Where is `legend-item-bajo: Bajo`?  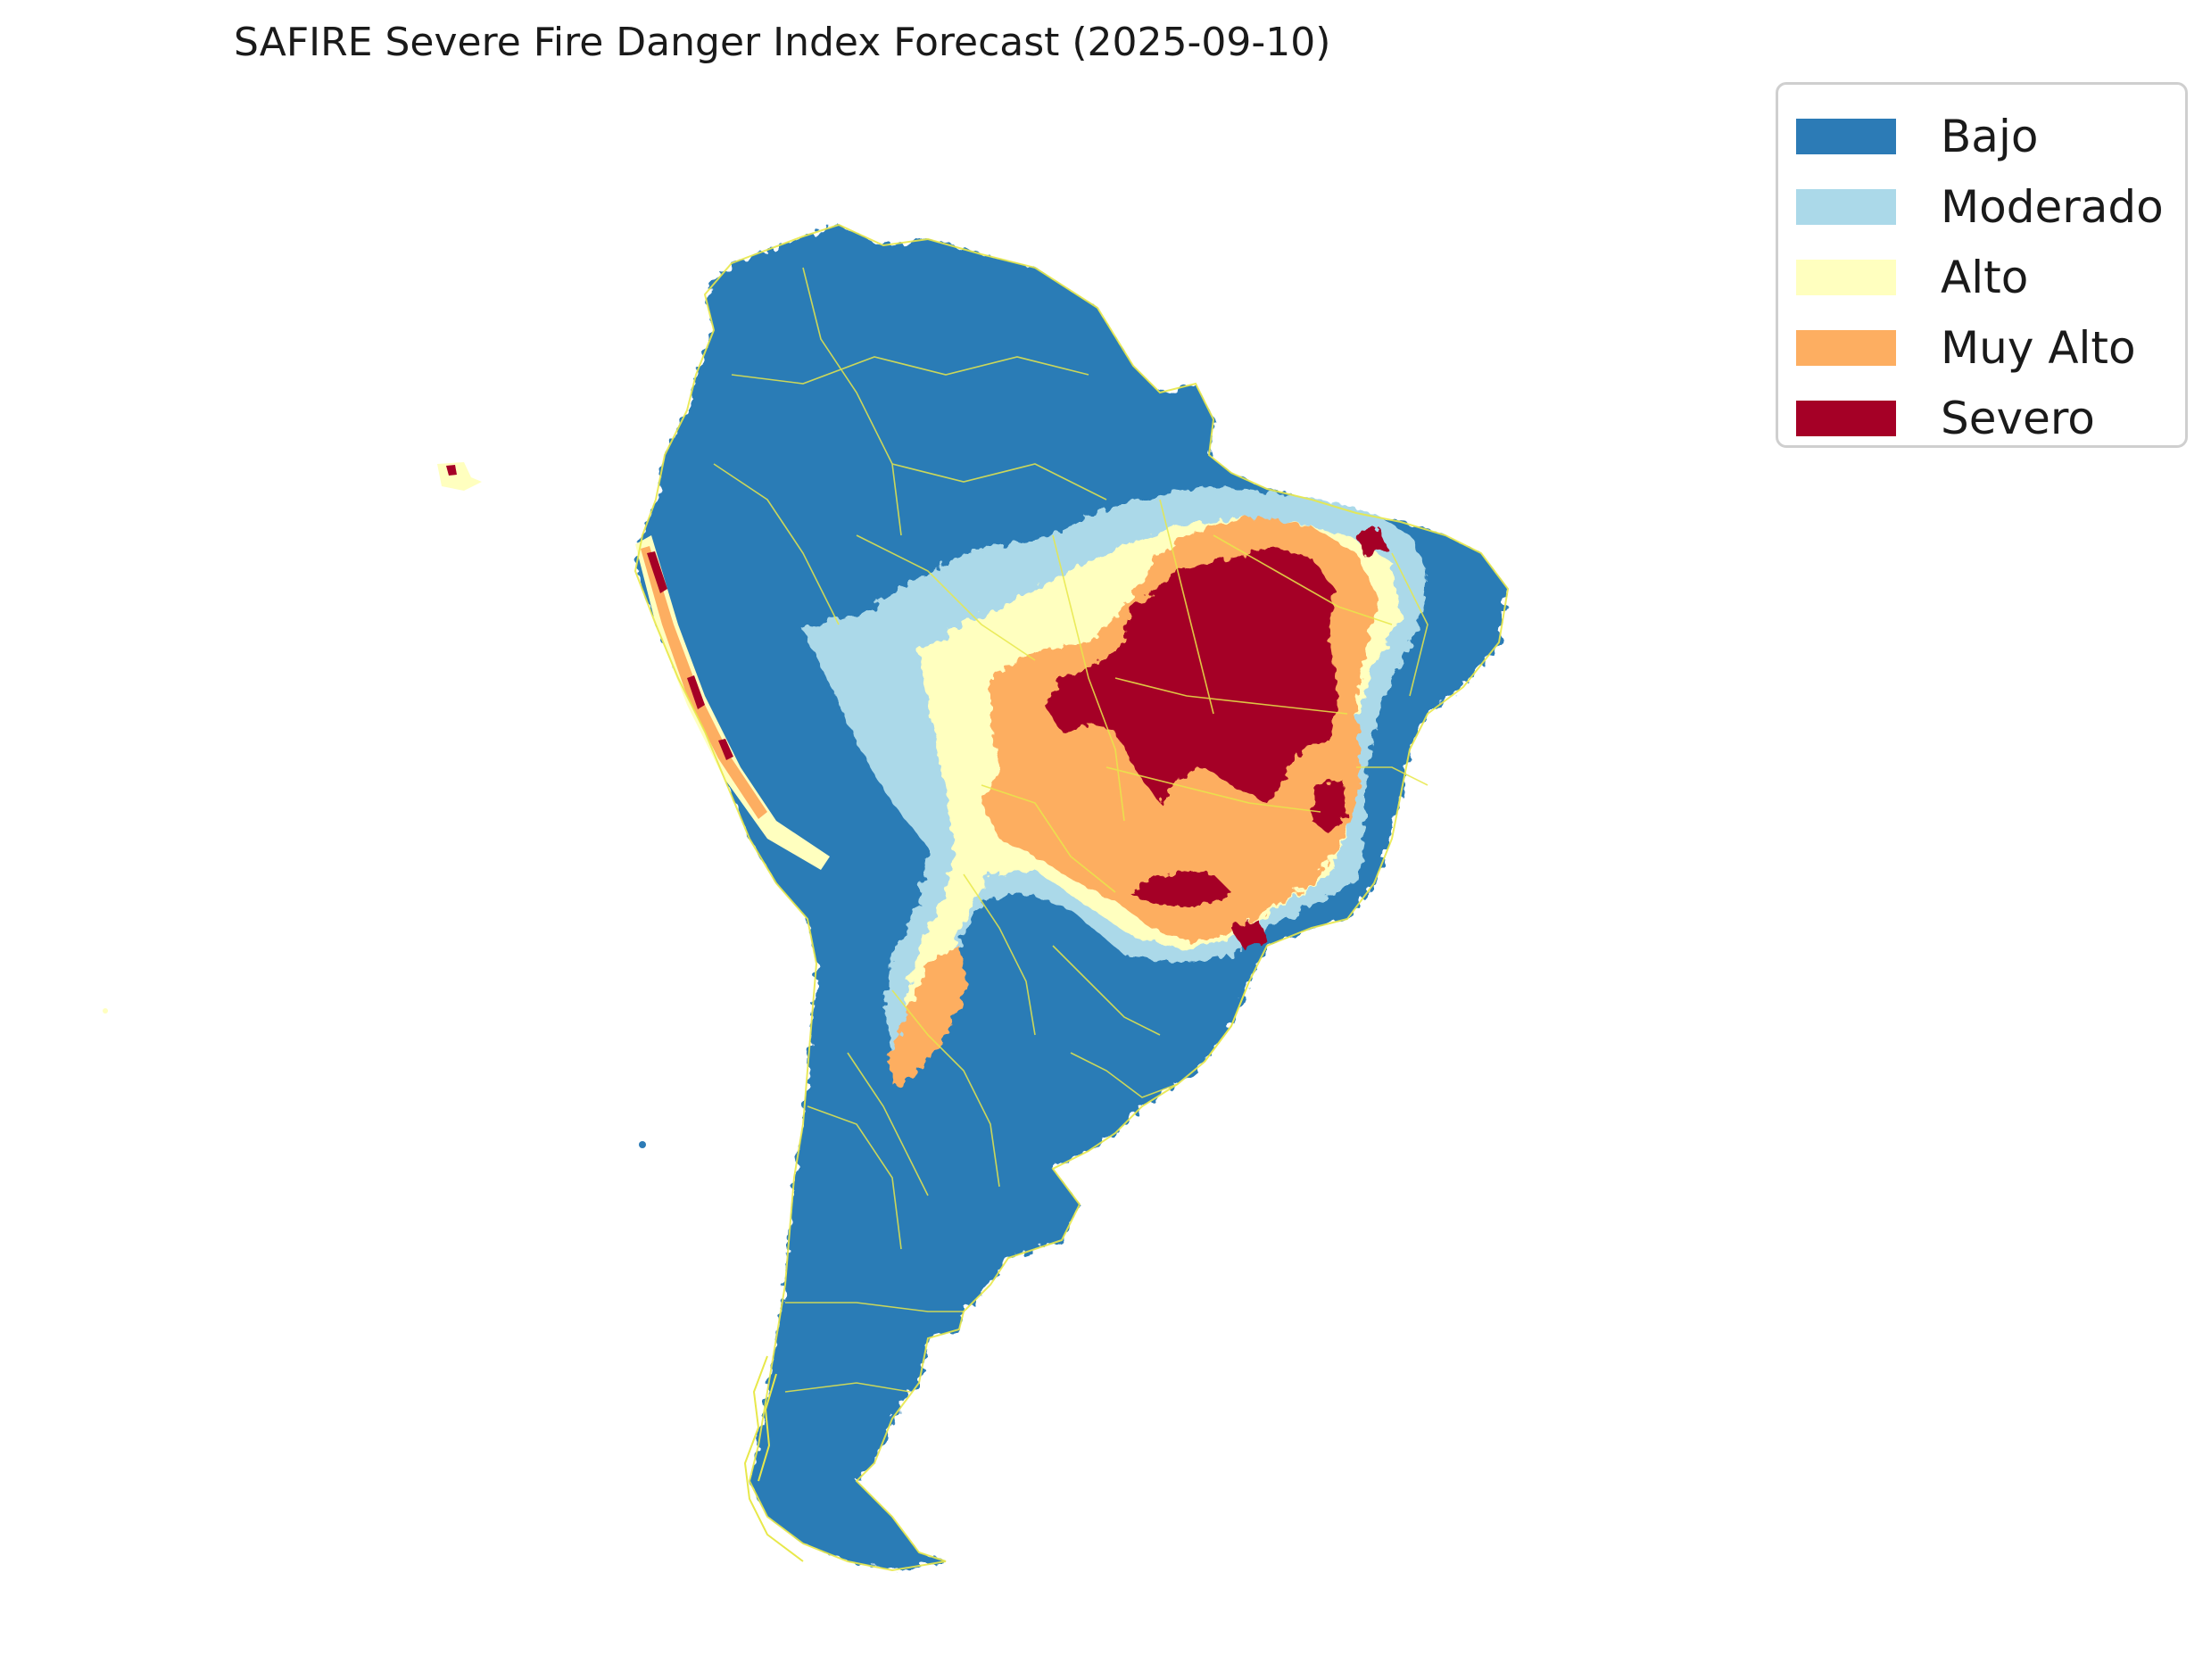 legend-item-bajo: Bajo is located at coordinates (1990, 136).